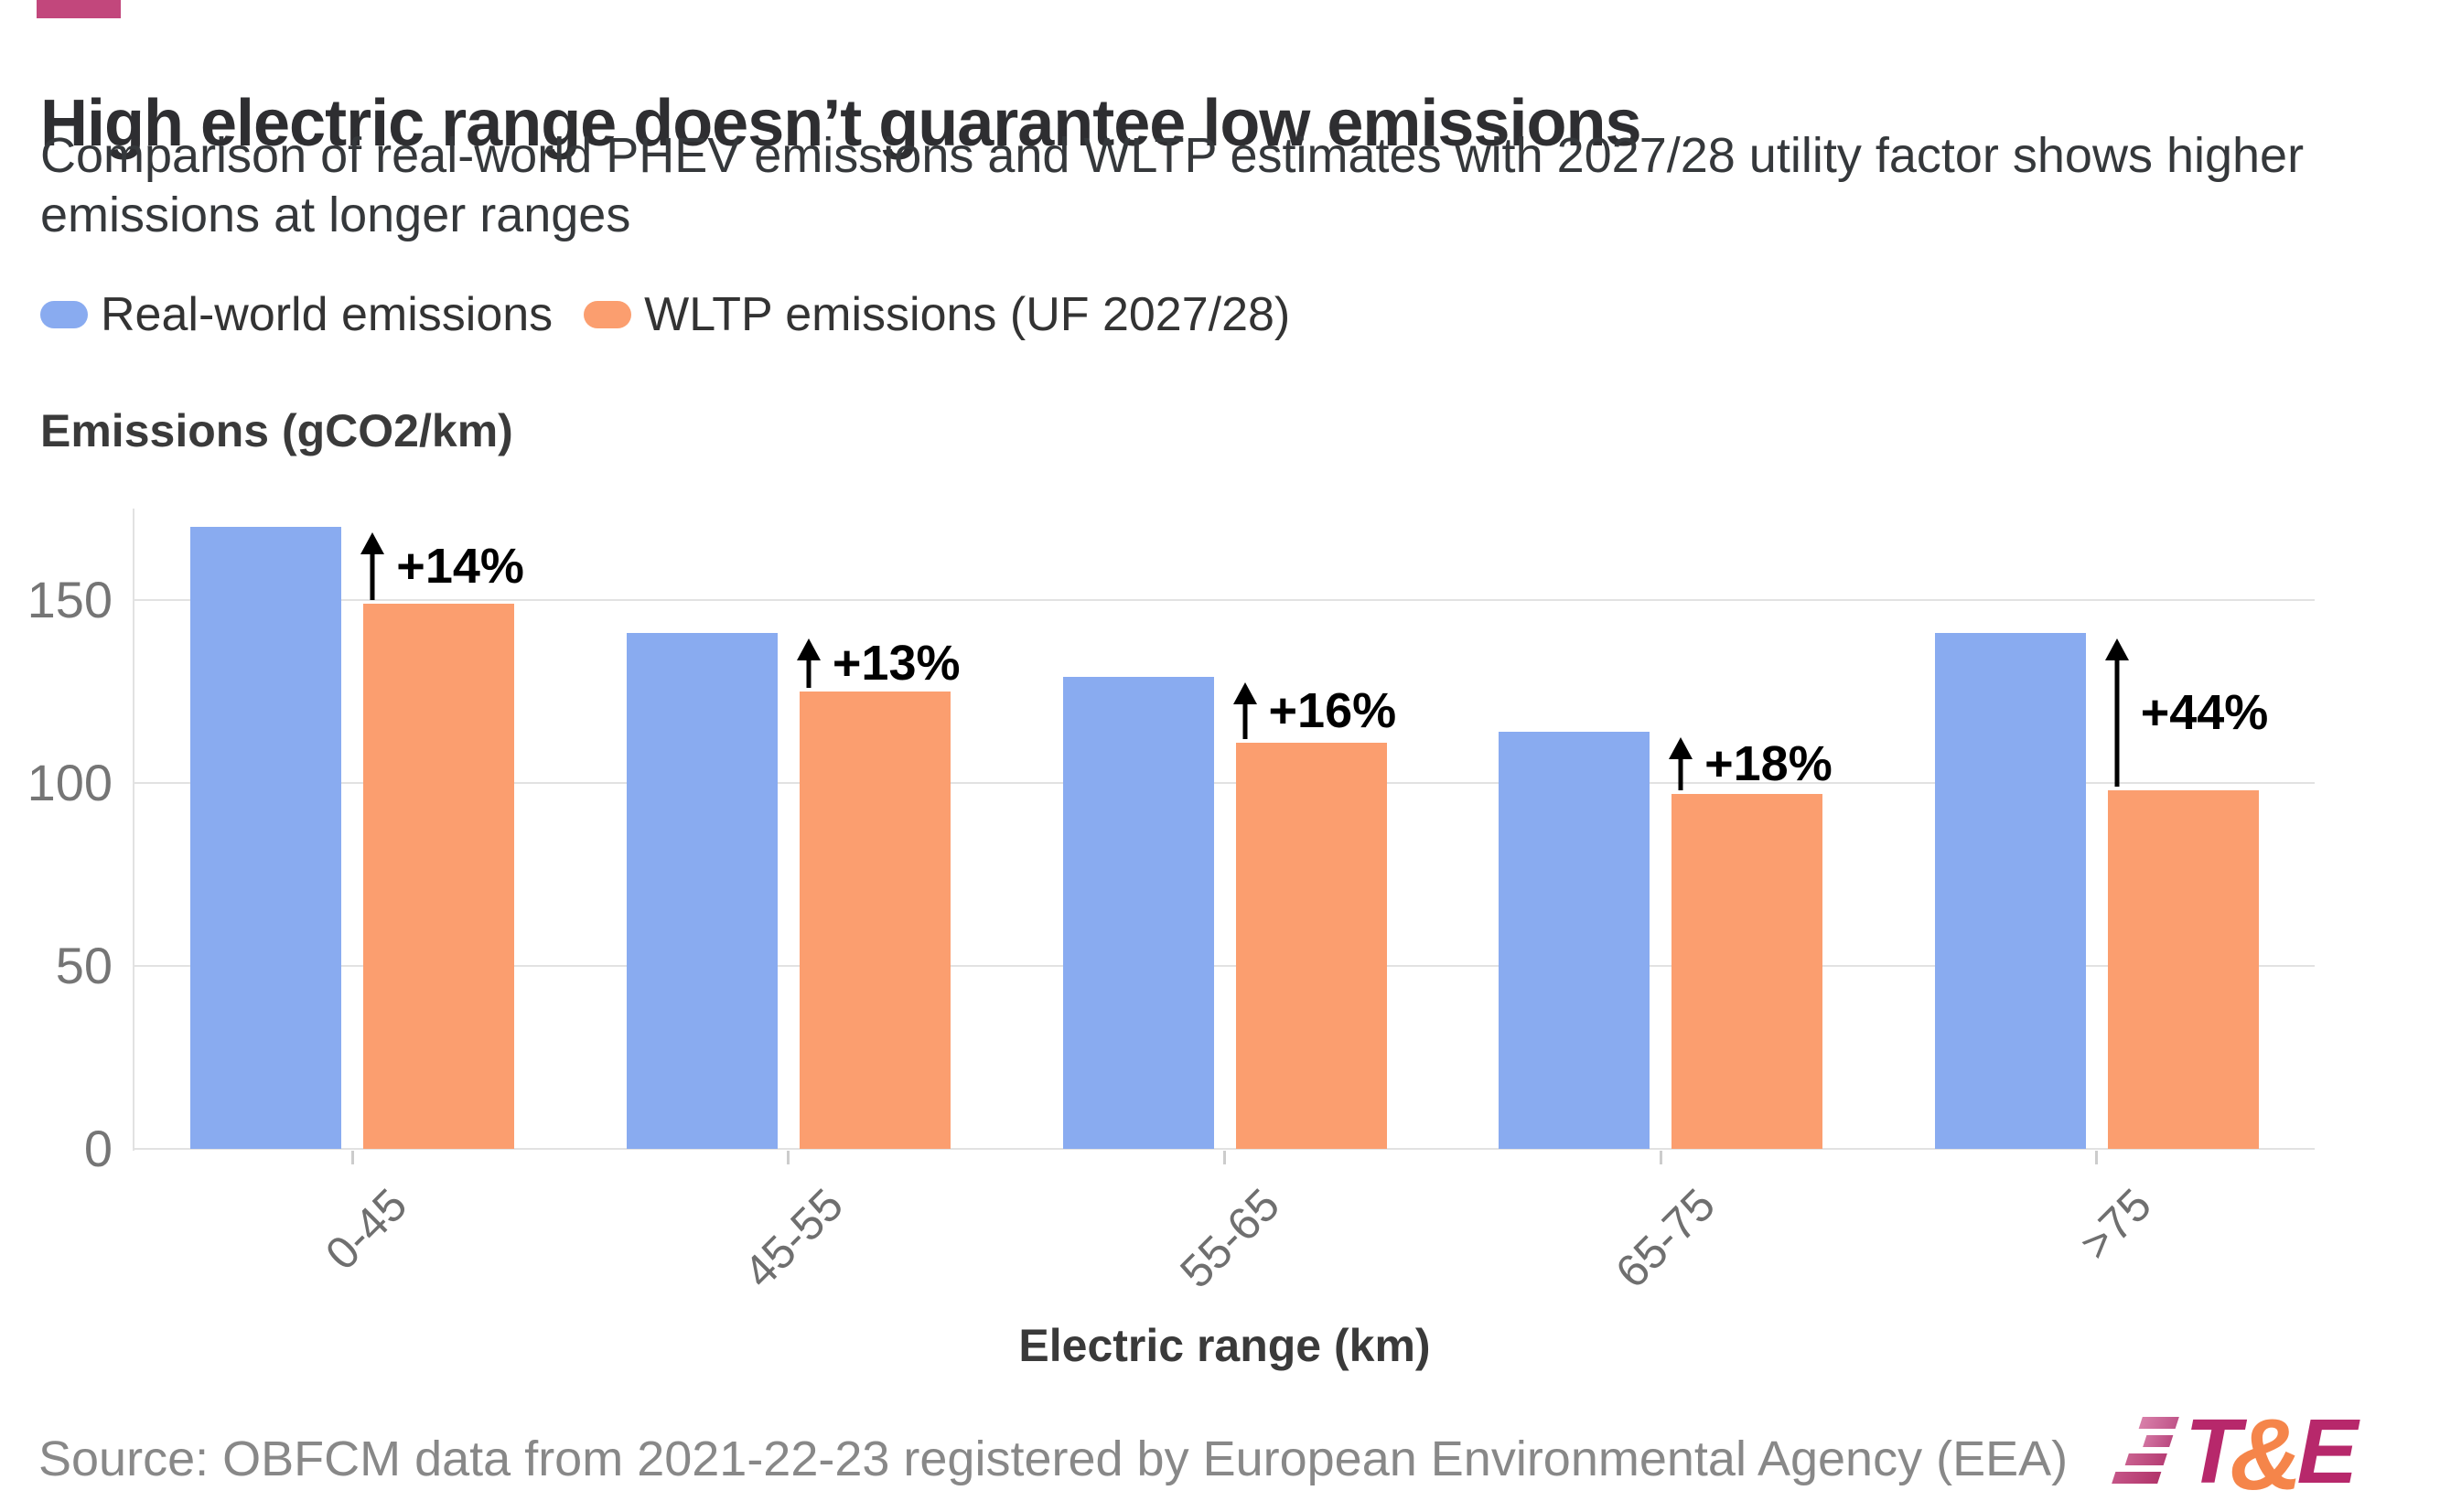 Image resolution: width=2440 pixels, height=1512 pixels. Describe the element at coordinates (327, 314) in the screenshot. I see `legend-label: Real-world emissions` at that location.